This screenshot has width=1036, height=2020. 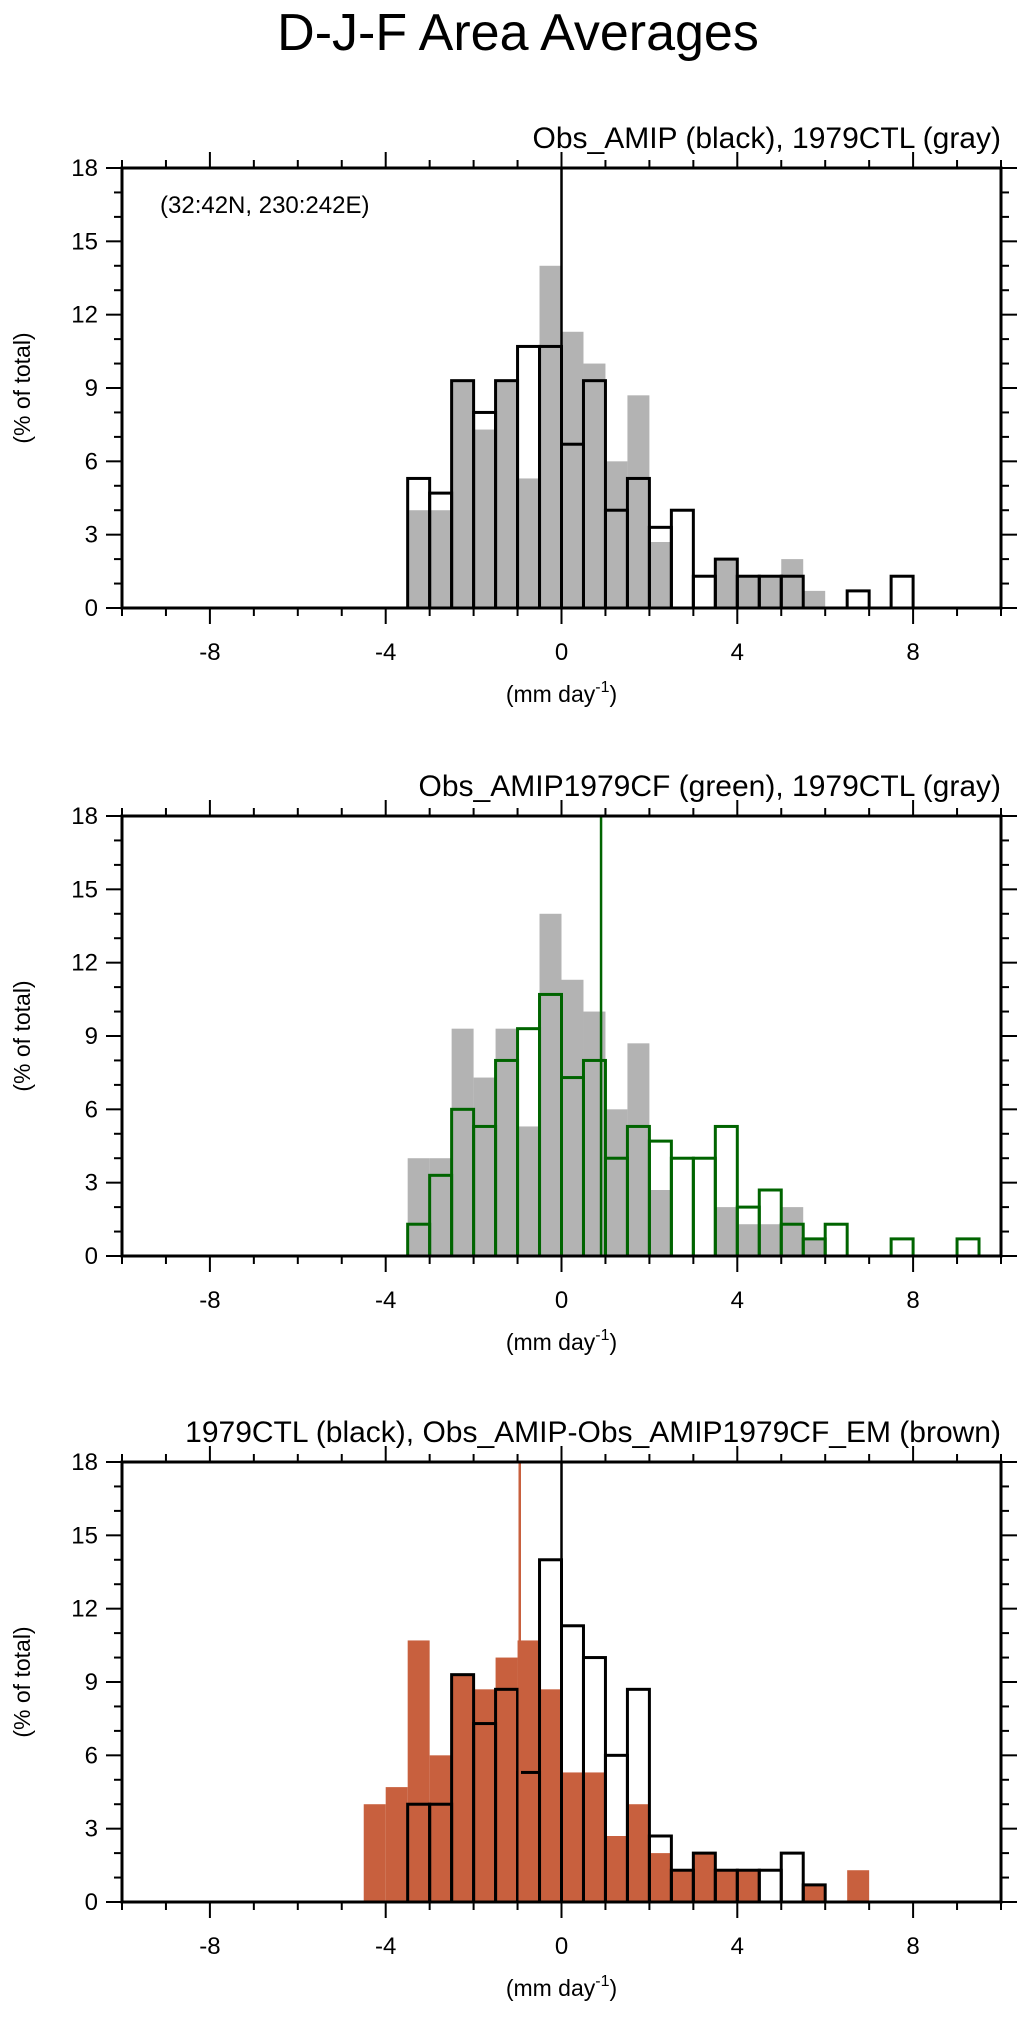 What do you see at coordinates (518, 33) in the screenshot?
I see `figure-title: D-J-F Area Averages` at bounding box center [518, 33].